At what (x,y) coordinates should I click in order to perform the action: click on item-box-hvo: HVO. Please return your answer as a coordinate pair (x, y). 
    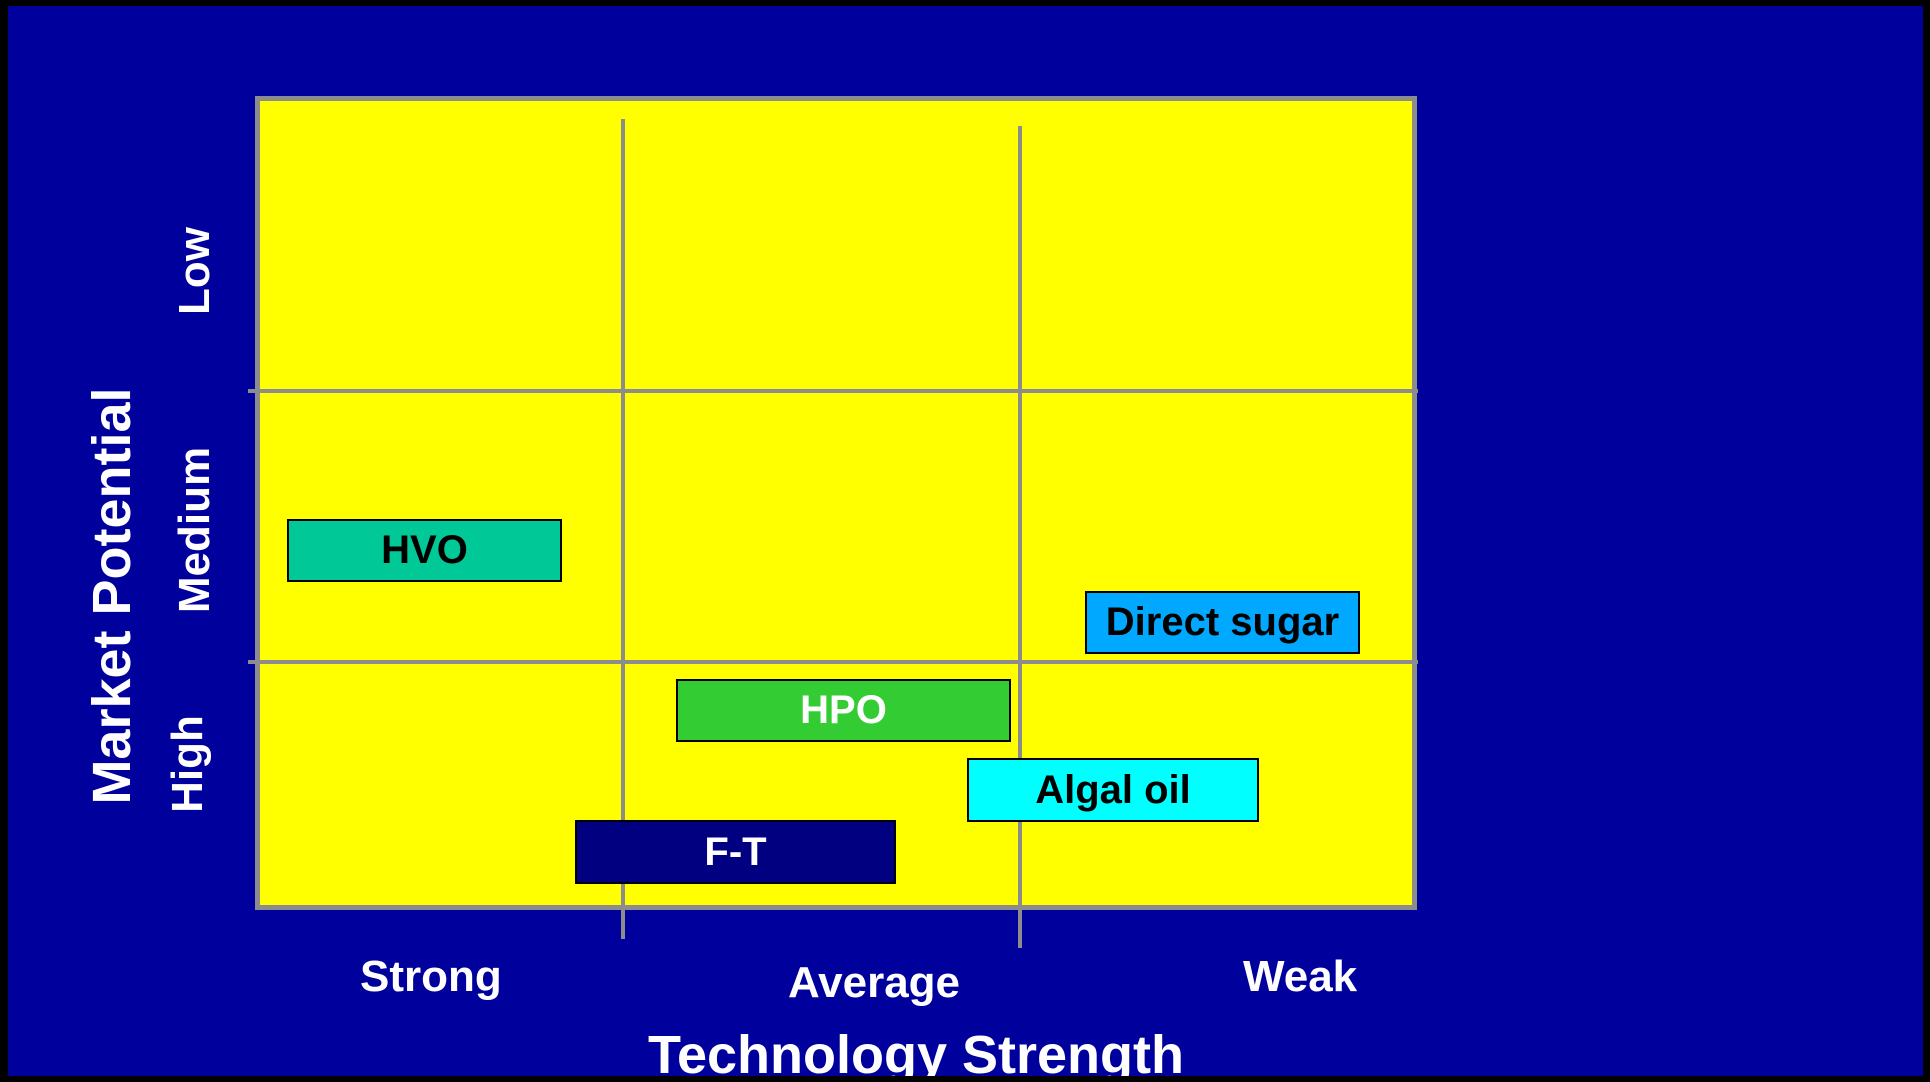
    Looking at the image, I should click on (424, 550).